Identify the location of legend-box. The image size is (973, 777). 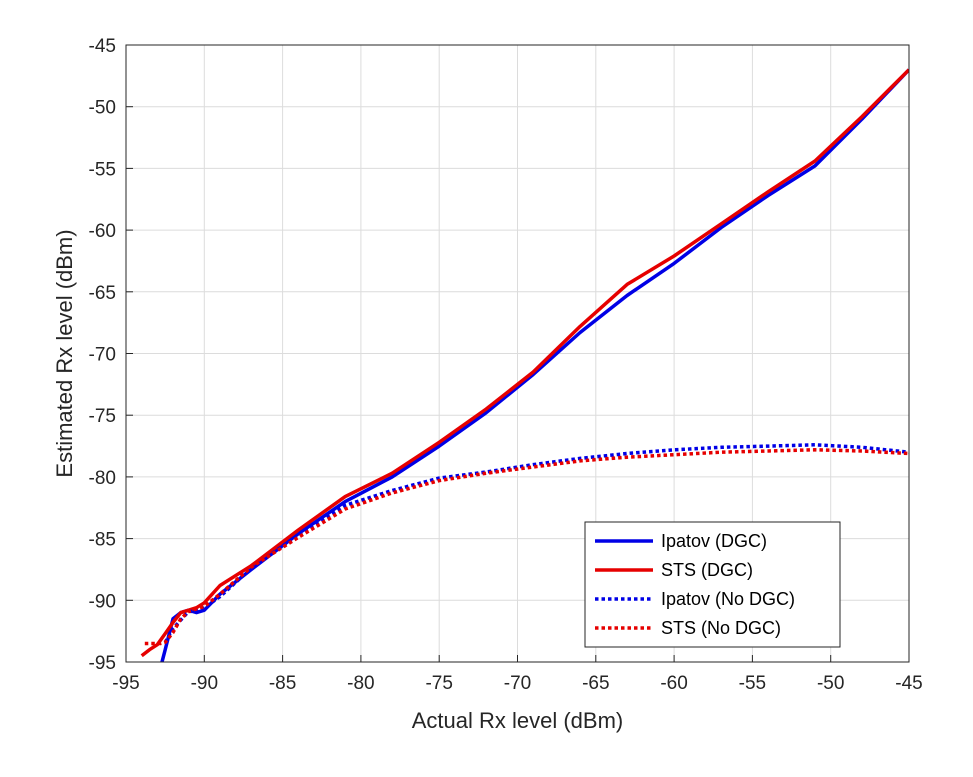
(712, 584).